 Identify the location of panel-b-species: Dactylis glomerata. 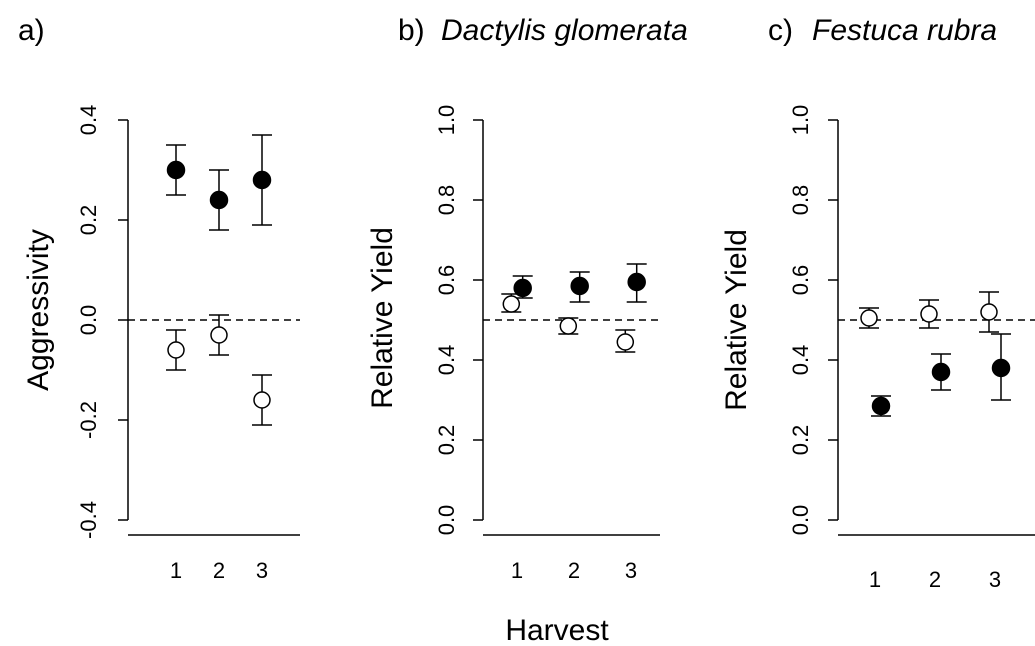
(564, 30).